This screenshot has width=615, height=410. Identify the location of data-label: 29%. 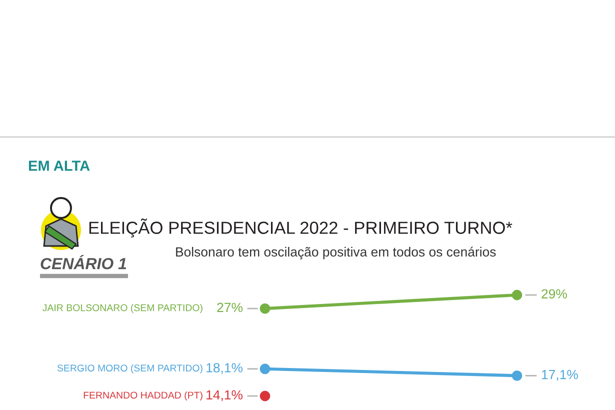
(554, 294).